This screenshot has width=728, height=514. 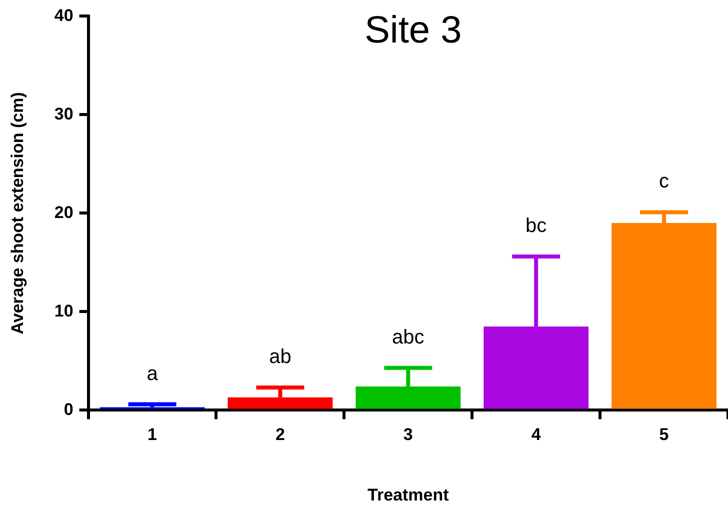 I want to click on x-tick-label: 5, so click(x=664, y=434).